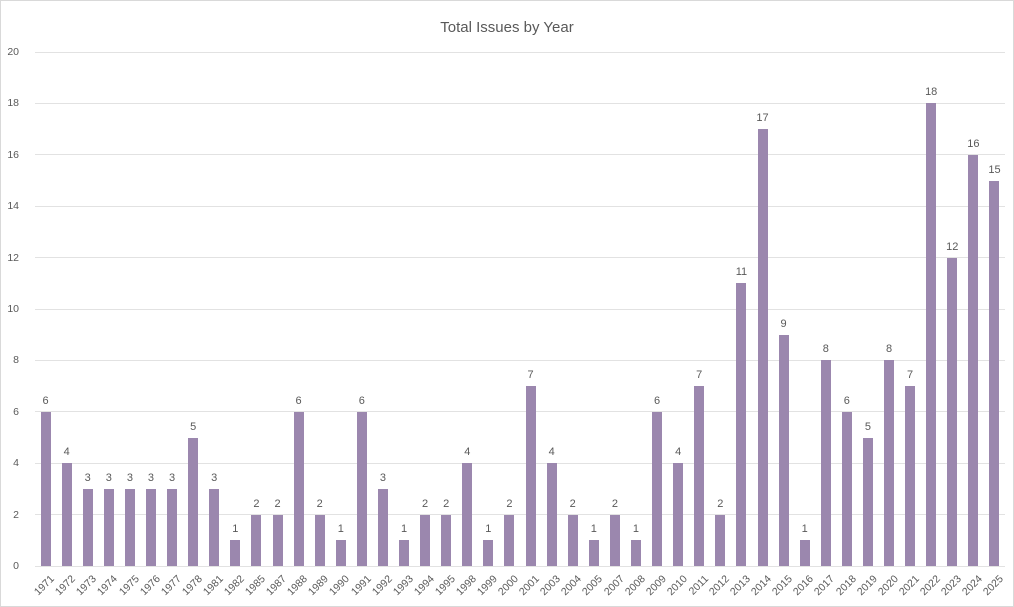 The width and height of the screenshot is (1014, 607). Describe the element at coordinates (424, 586) in the screenshot. I see `x-axis-label-1994: 1994` at that location.